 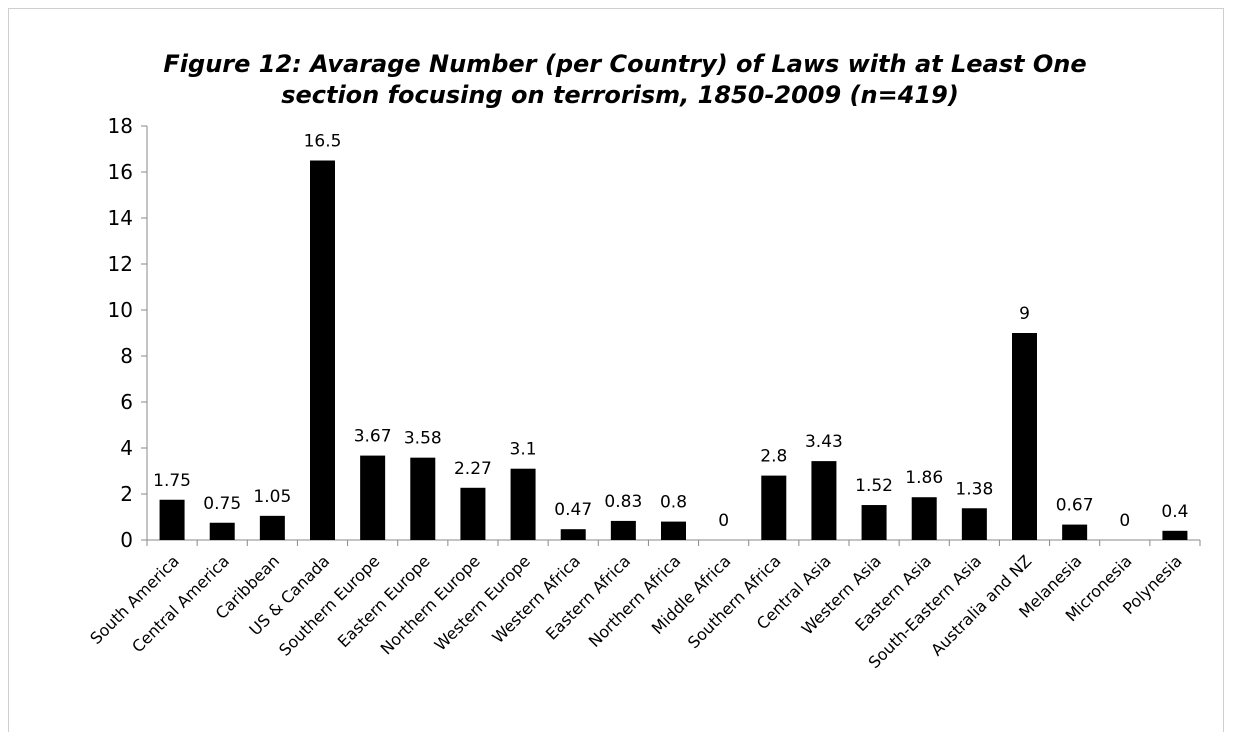 I want to click on category-label: Western Africa, so click(x=536, y=599).